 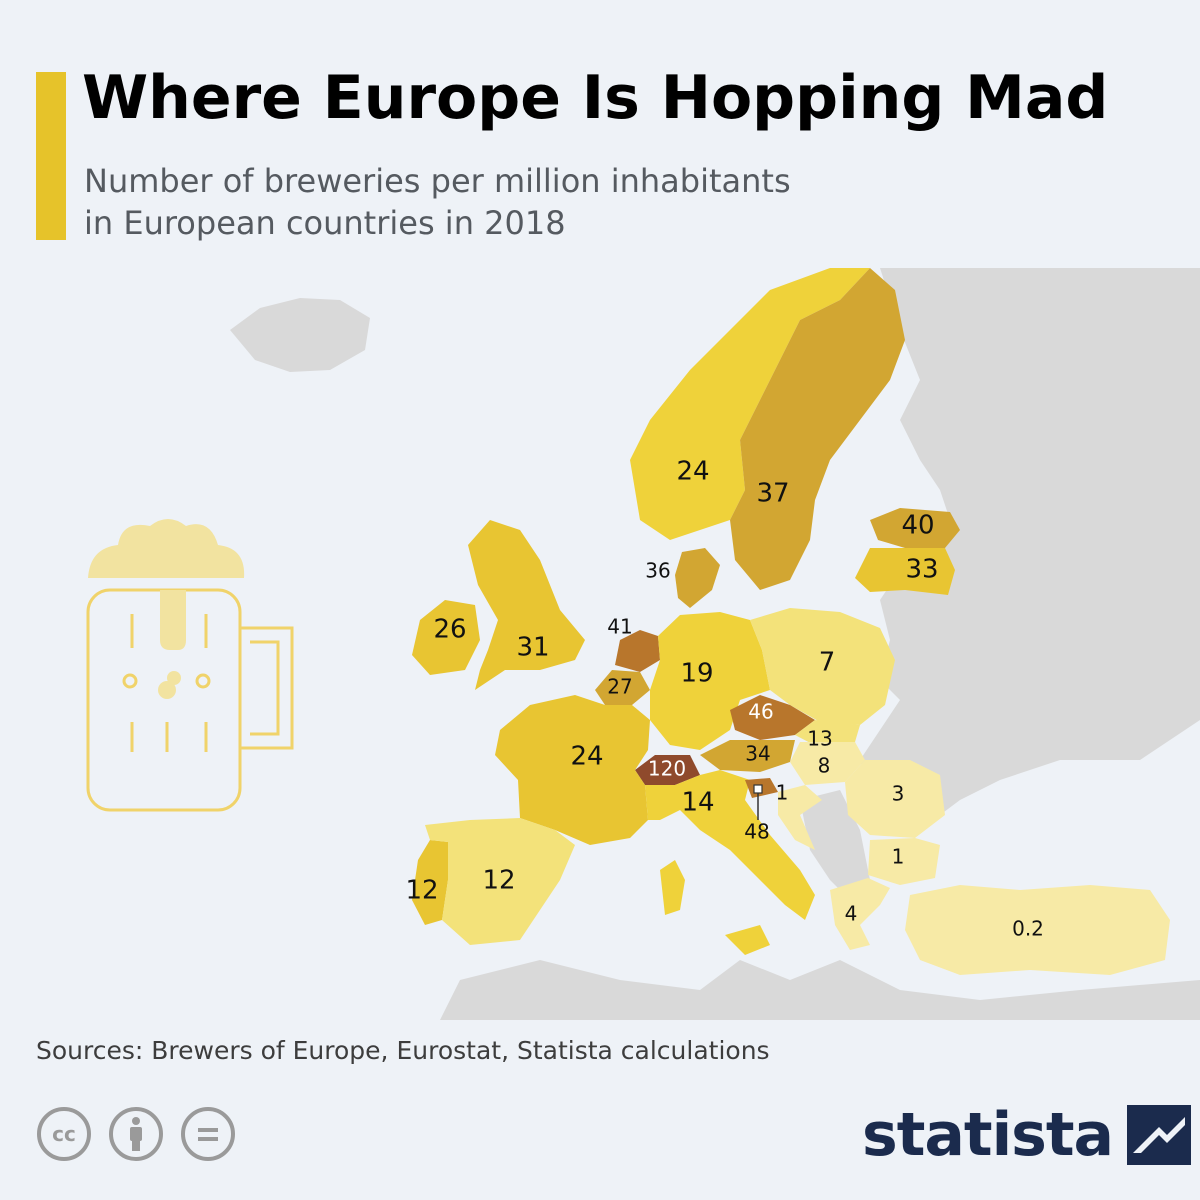 What do you see at coordinates (672, 887) in the screenshot?
I see `country-italy-sardinia` at bounding box center [672, 887].